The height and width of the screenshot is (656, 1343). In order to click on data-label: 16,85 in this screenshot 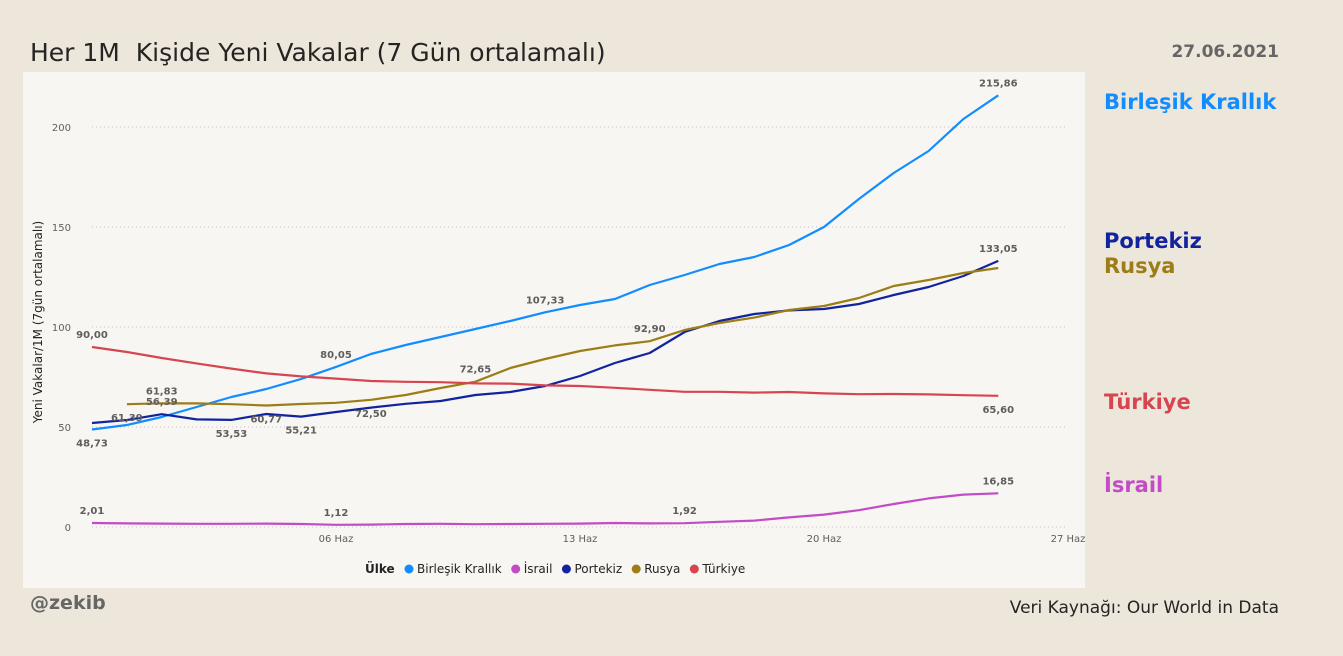, I will do `click(998, 481)`.